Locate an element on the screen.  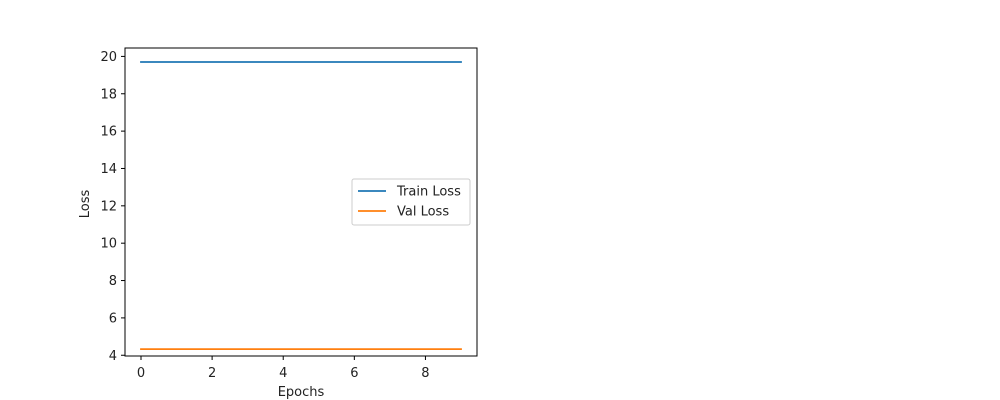
y-tick-label-4: 12 is located at coordinates (108, 206).